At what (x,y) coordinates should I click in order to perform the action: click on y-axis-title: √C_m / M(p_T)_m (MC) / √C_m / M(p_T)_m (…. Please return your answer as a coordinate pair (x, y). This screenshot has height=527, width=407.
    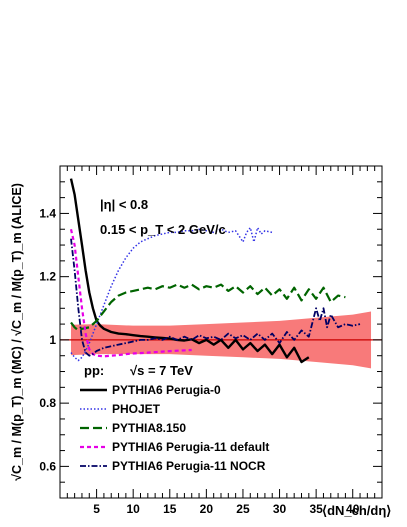
    Looking at the image, I should click on (17, 332).